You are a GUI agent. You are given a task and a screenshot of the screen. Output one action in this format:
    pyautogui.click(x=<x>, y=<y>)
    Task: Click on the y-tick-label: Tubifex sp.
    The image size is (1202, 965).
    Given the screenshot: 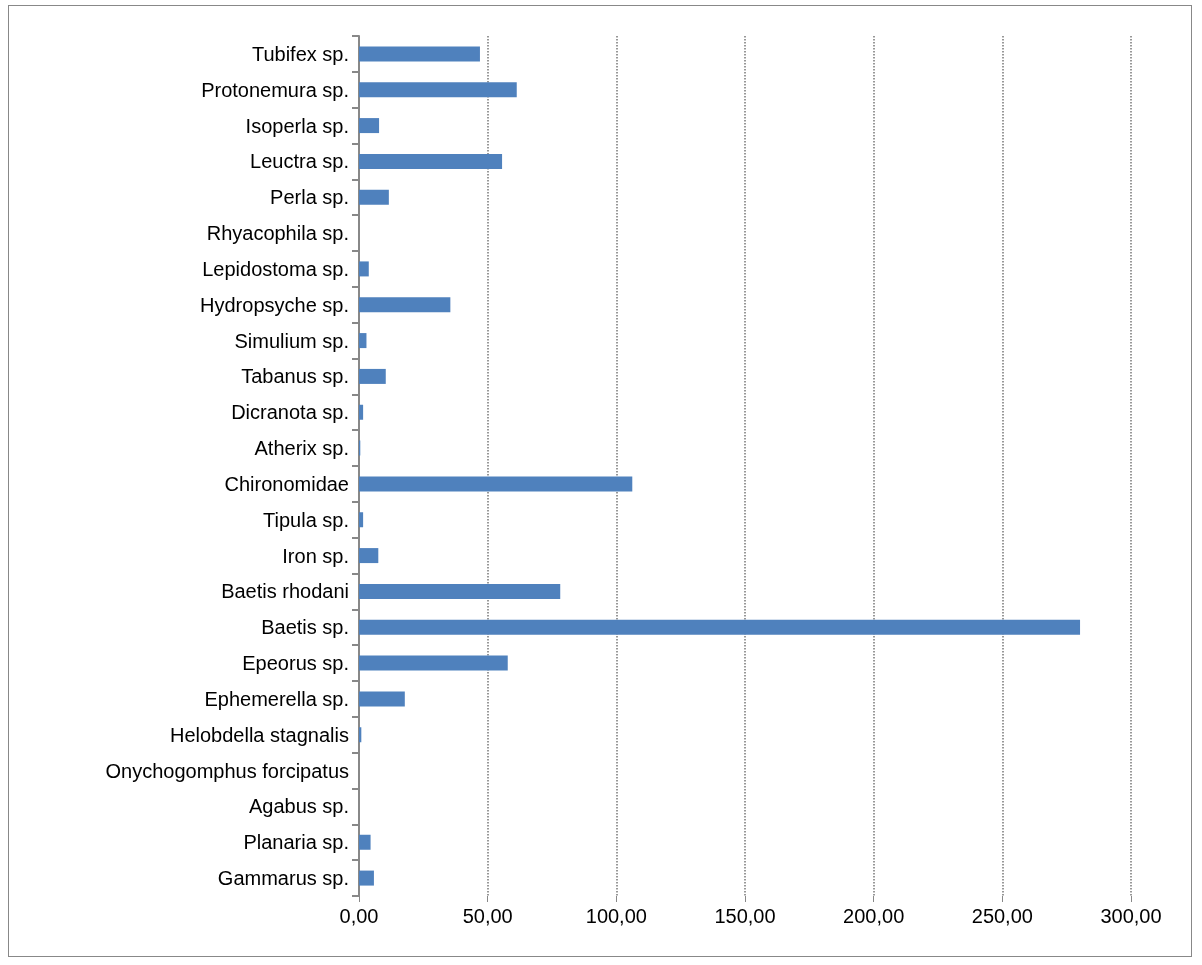 What is the action you would take?
    pyautogui.click(x=300, y=53)
    